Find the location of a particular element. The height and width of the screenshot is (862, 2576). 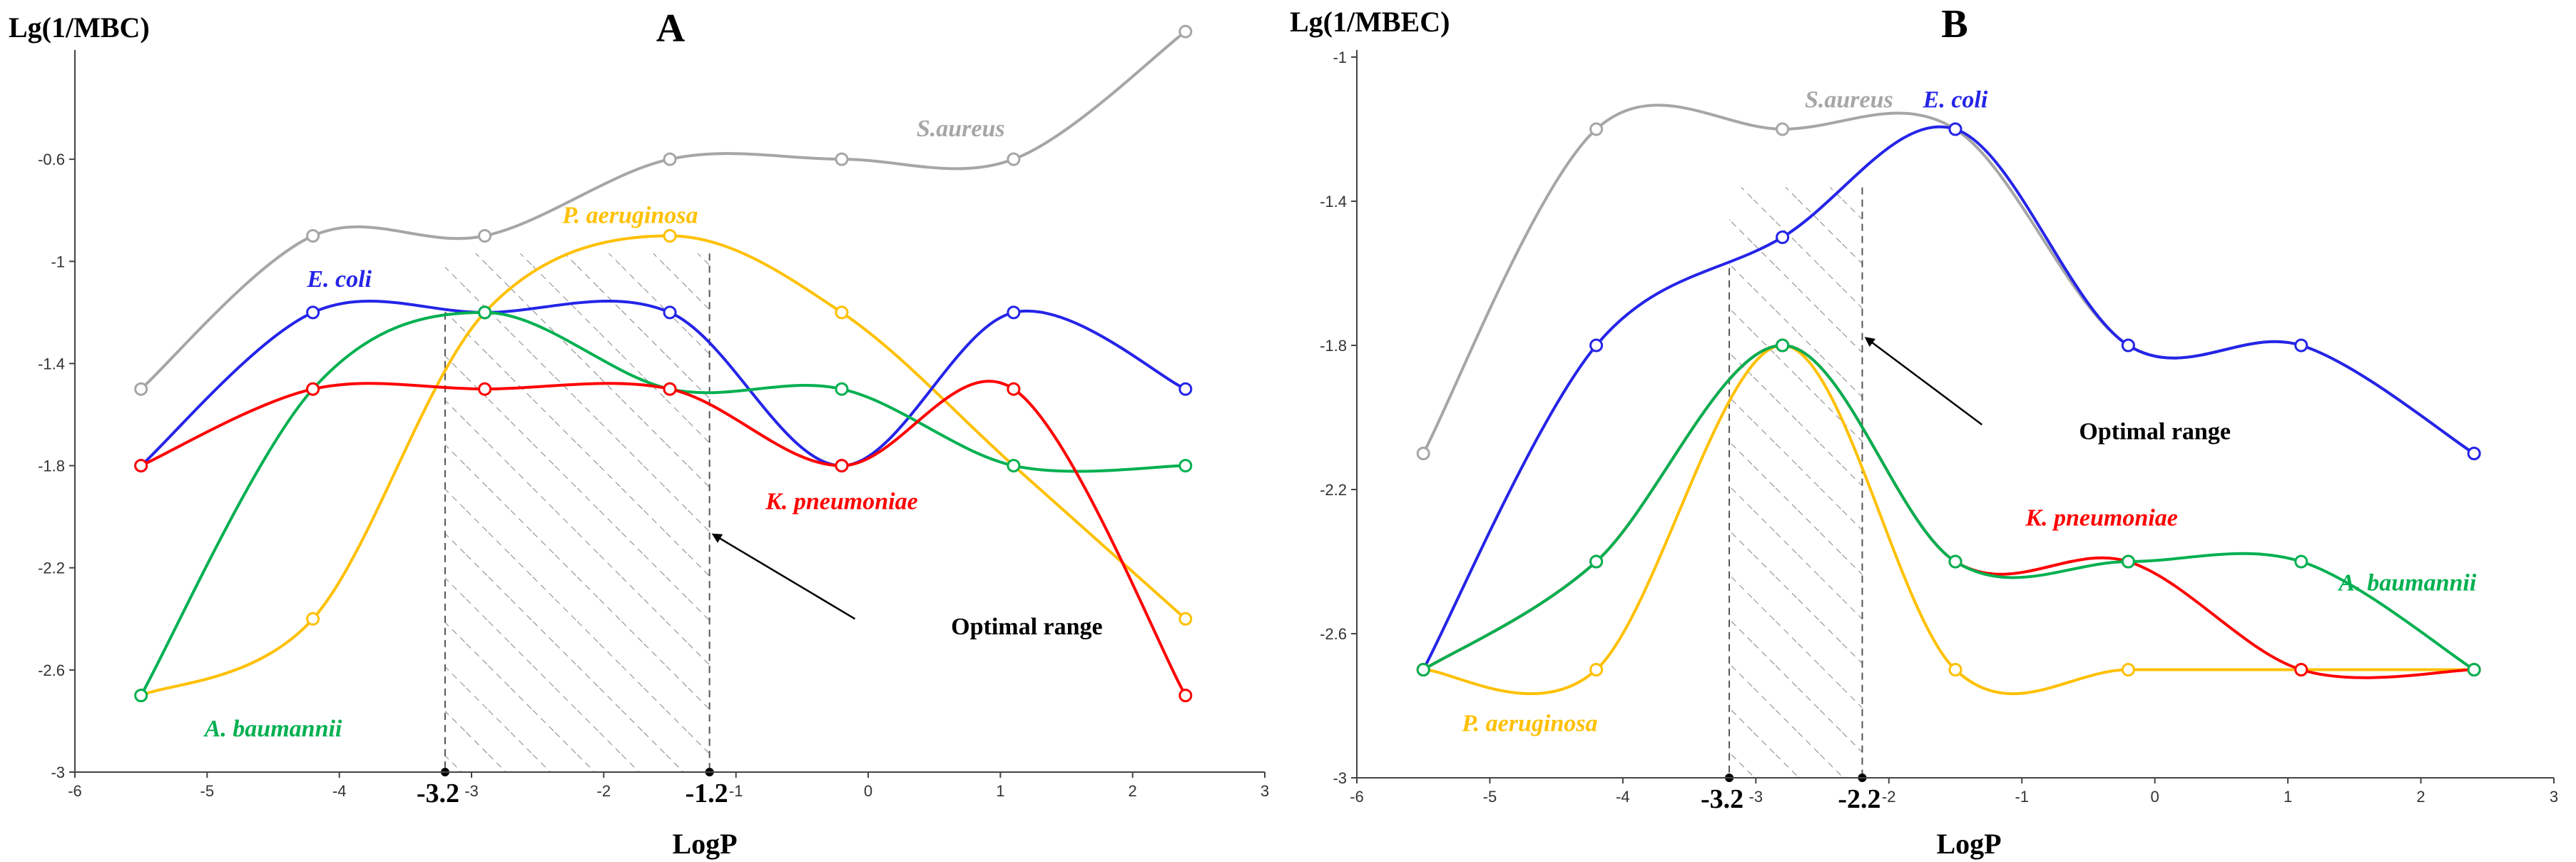

y-tick-label: -0.6 is located at coordinates (51, 160).